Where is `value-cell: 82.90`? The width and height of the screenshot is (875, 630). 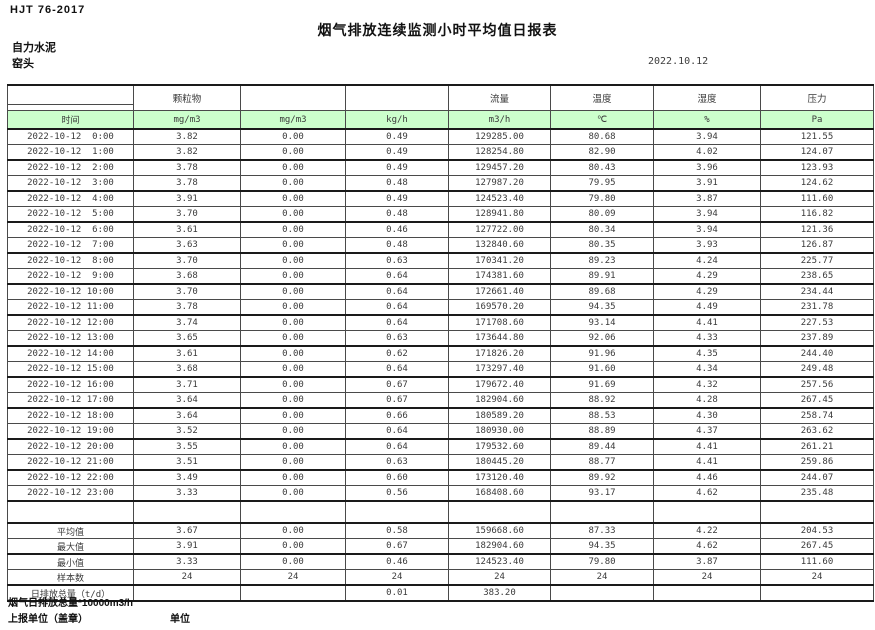 value-cell: 82.90 is located at coordinates (602, 152).